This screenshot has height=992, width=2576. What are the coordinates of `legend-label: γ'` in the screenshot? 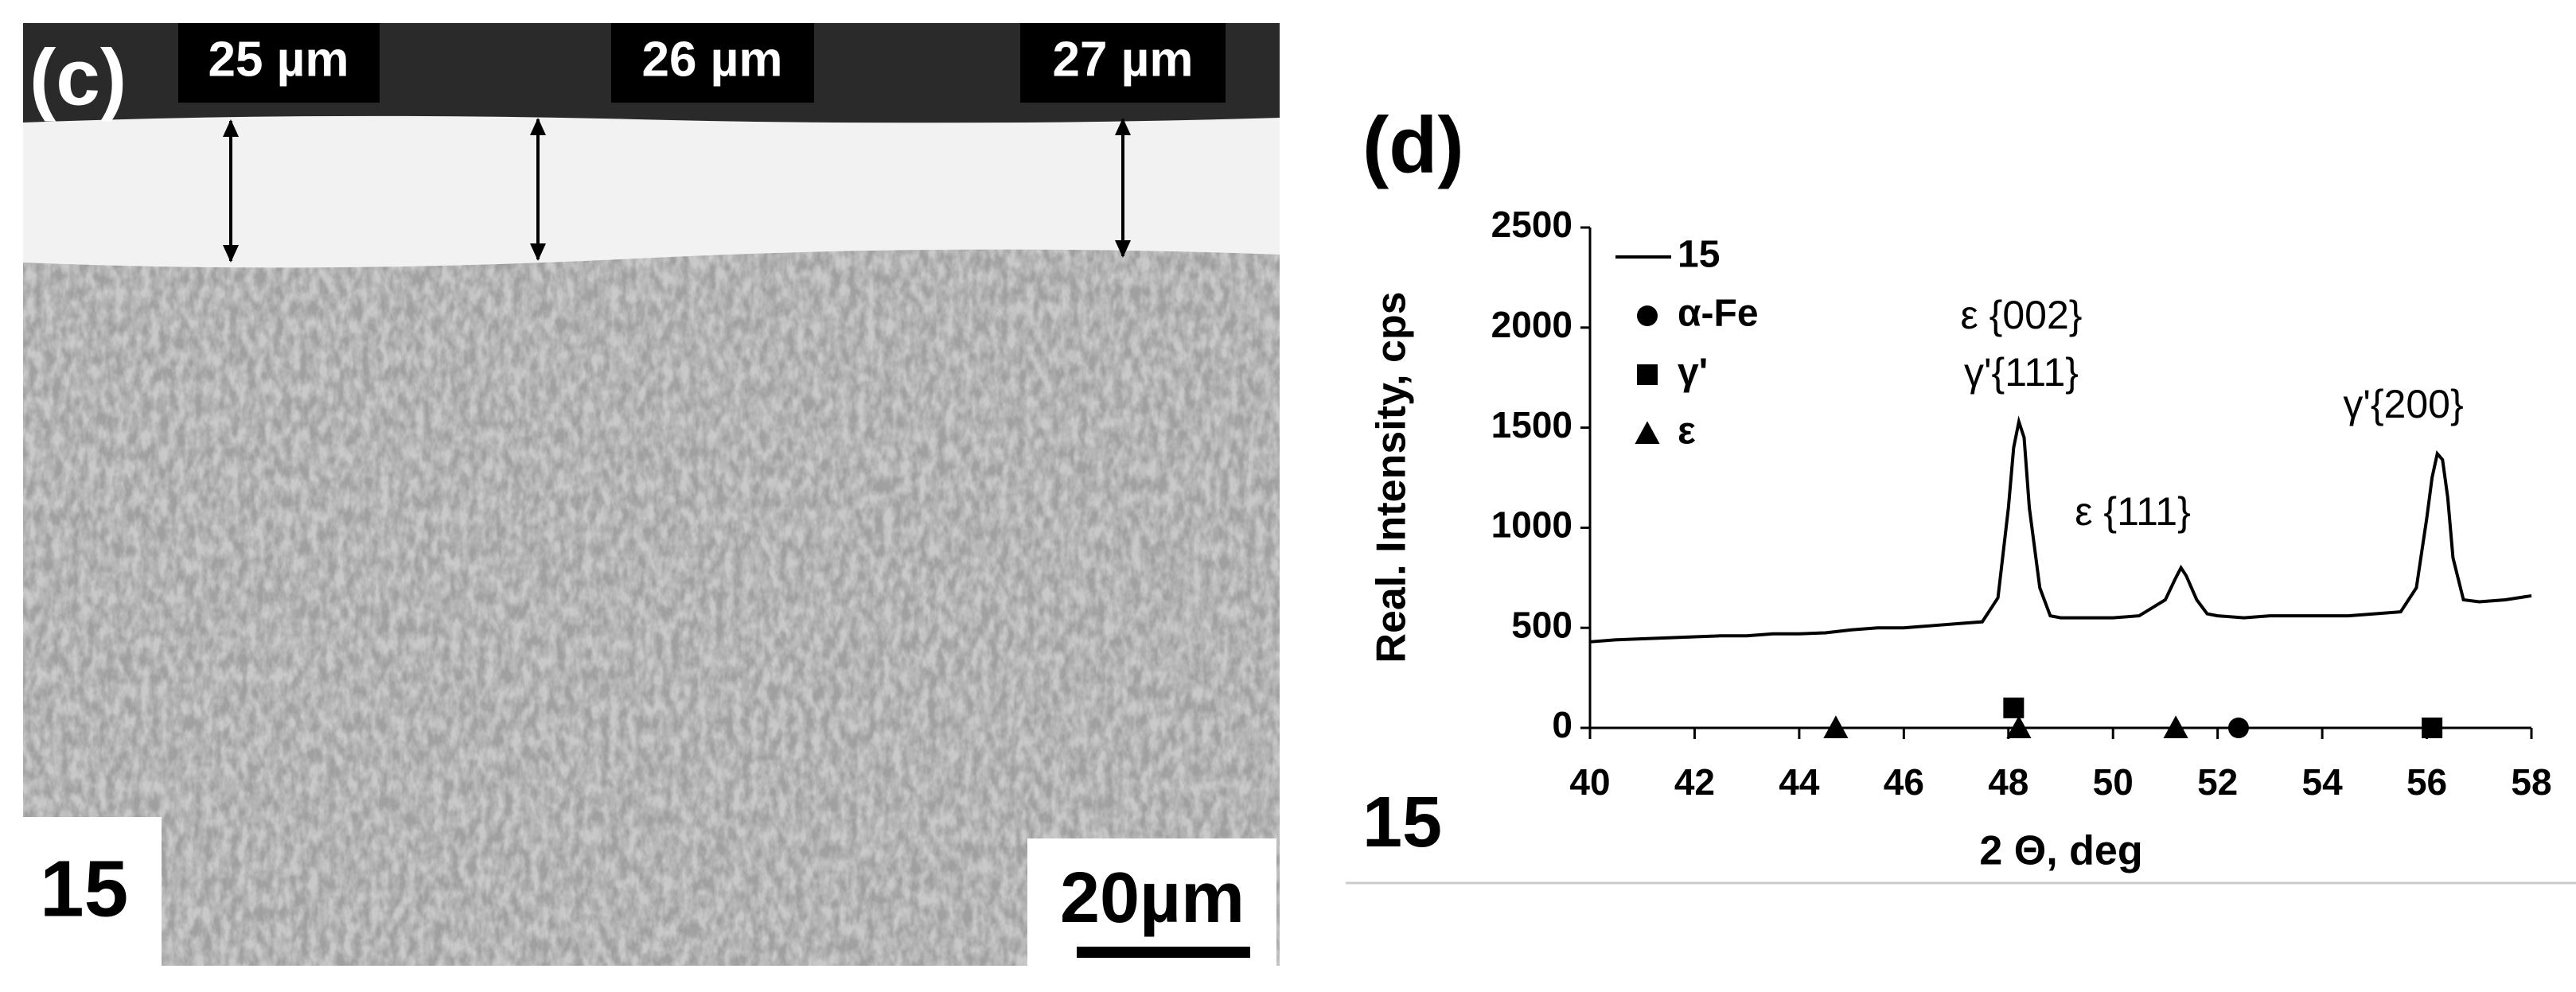 It's located at (1693, 373).